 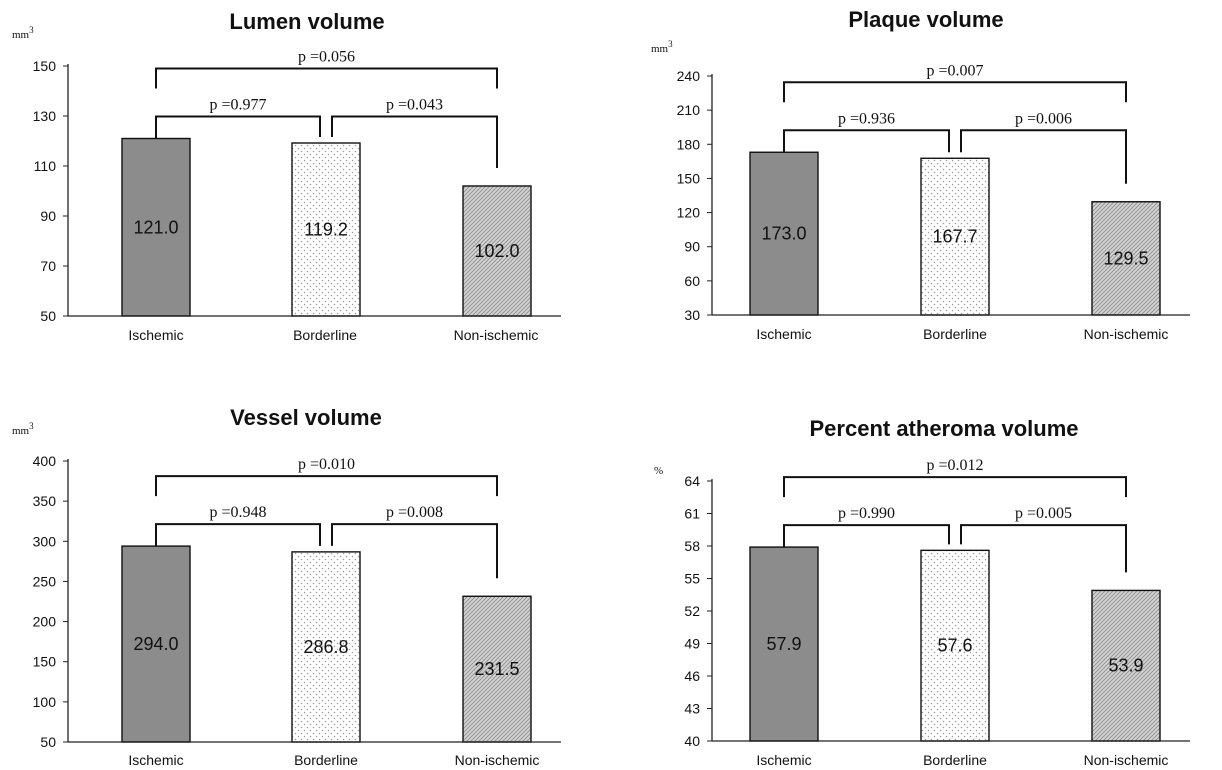 I want to click on value-label-ischemic: 294.0, so click(x=155, y=644).